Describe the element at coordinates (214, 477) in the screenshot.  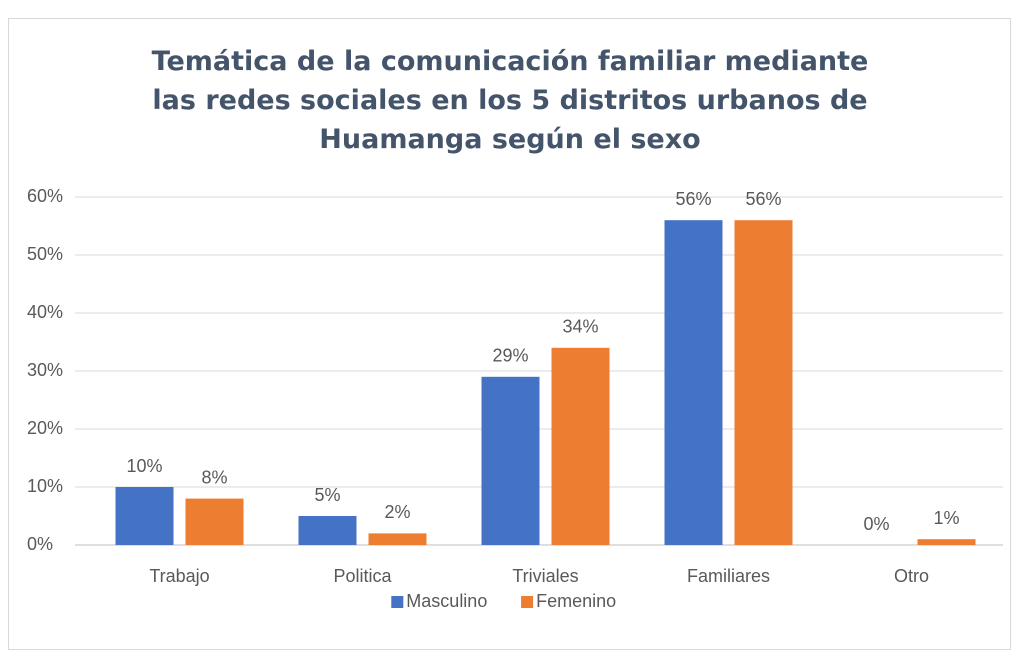
I see `data-label: 8%` at that location.